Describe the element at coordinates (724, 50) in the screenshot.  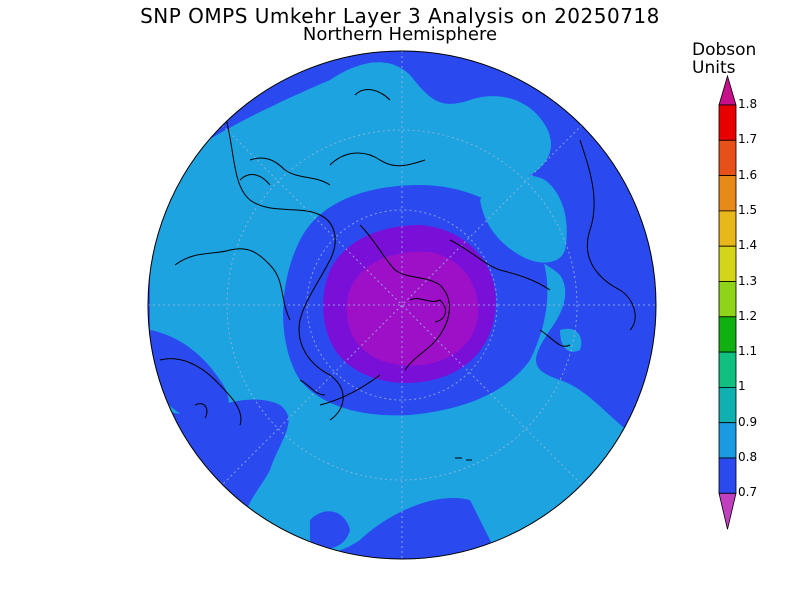
I see `colorbar-unit-line1: Dobson` at that location.